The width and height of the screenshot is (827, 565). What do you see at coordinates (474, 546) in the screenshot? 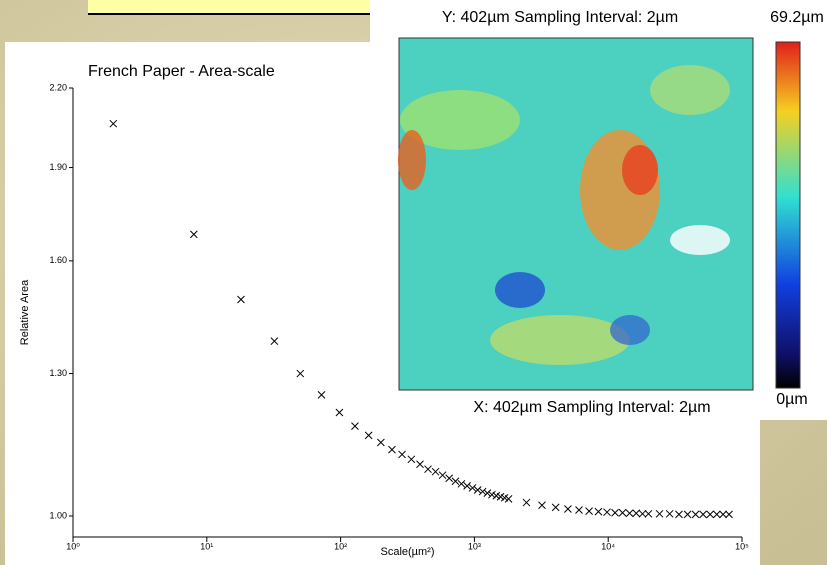
I see `x-tick-label: 10³` at bounding box center [474, 546].